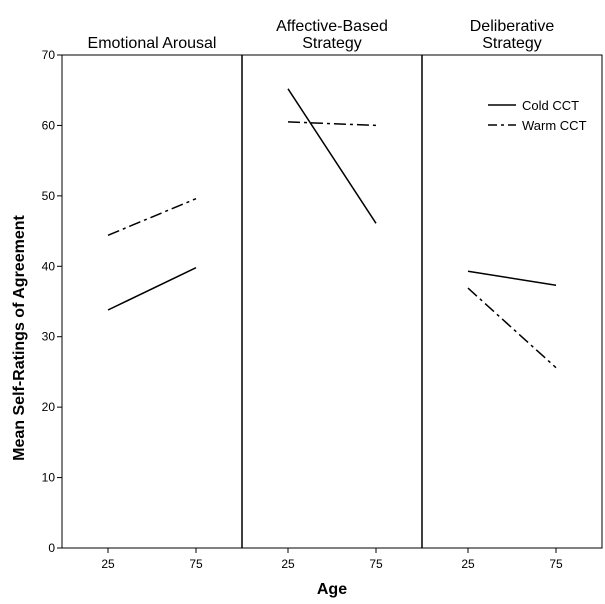  Describe the element at coordinates (49, 407) in the screenshot. I see `y-tick-label: 20` at that location.